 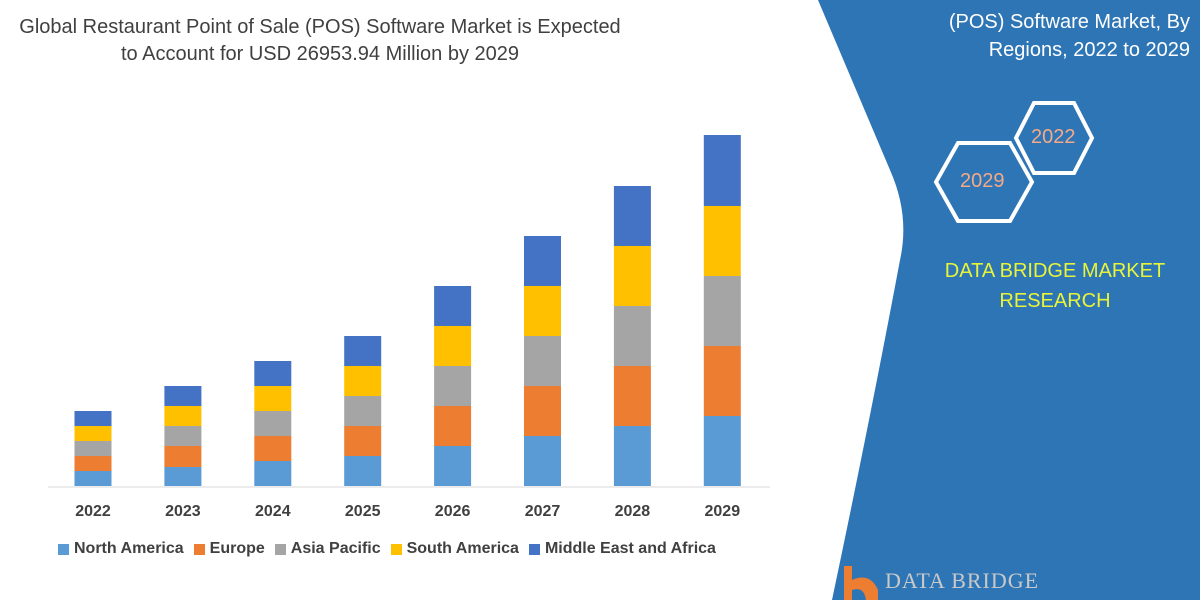 I want to click on bar-segment-2024-north-america, so click(x=273, y=473).